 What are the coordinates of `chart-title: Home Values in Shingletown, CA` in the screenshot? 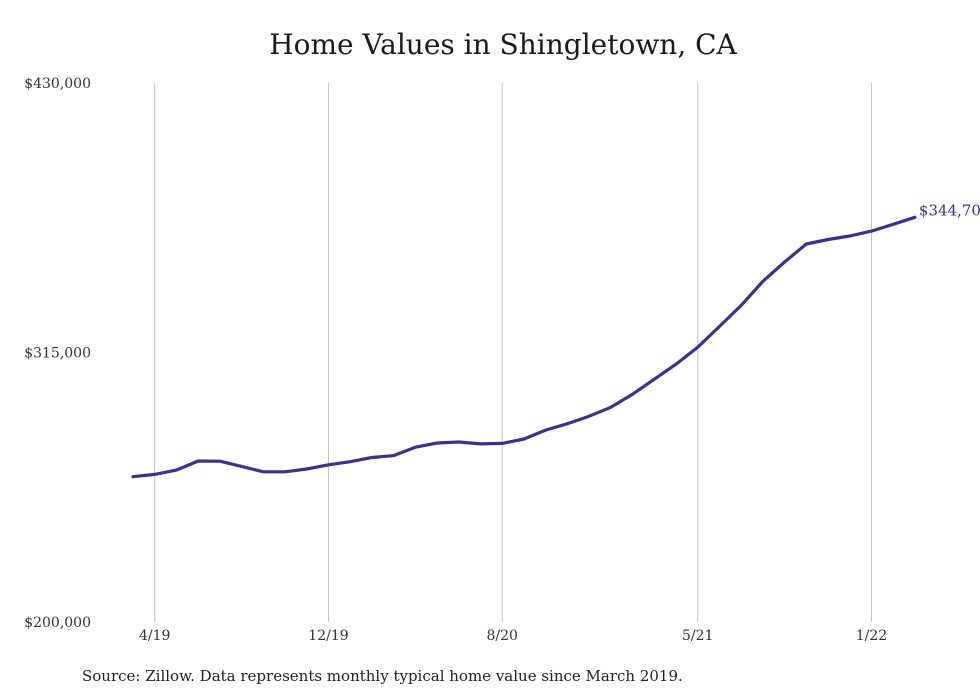 It's located at (503, 44).